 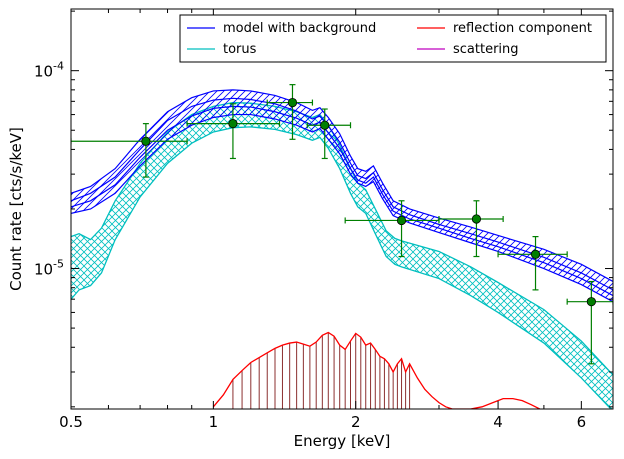 I want to click on y-tick-label-1: 10⁻⁴, so click(x=49, y=70).